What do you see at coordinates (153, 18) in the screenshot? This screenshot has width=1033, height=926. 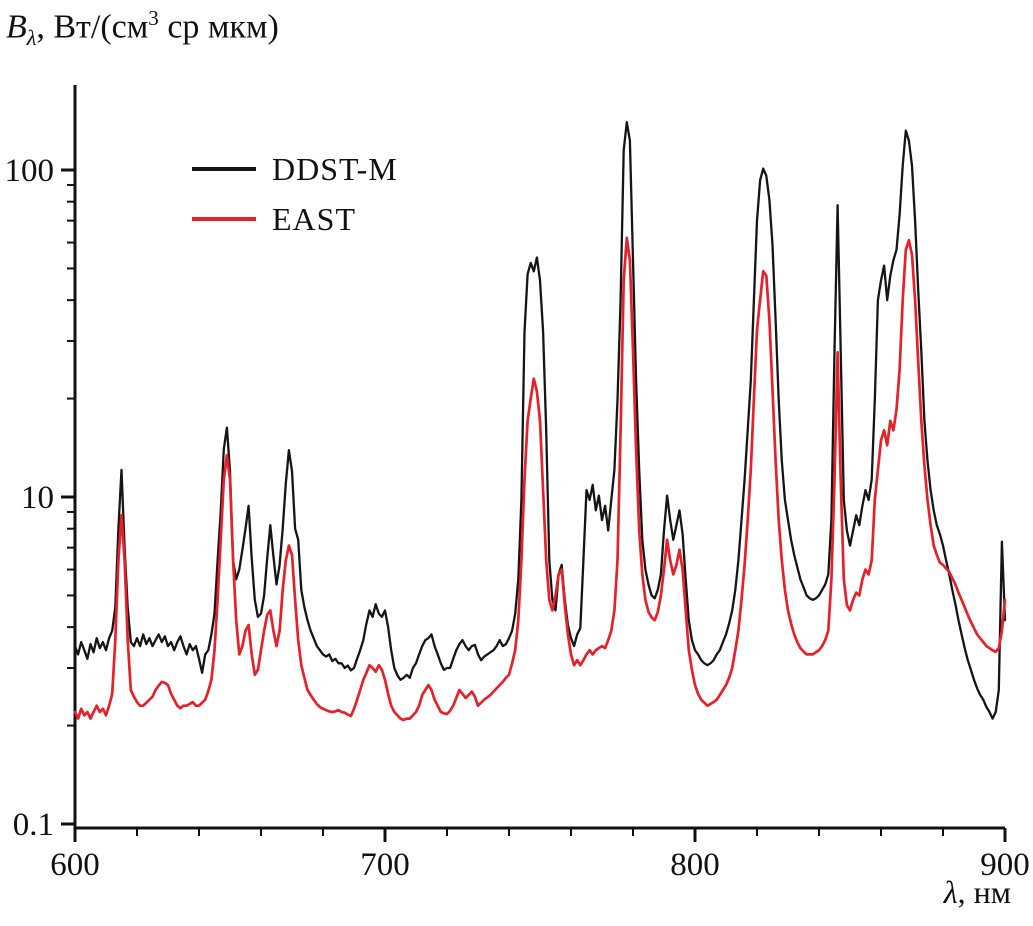 I see `y-axis-title-superscript: 3` at bounding box center [153, 18].